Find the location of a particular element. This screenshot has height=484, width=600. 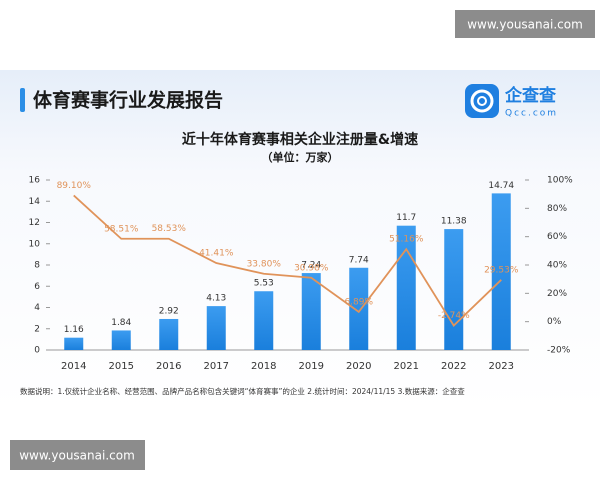

y2-tick-label: 0% is located at coordinates (554, 322).